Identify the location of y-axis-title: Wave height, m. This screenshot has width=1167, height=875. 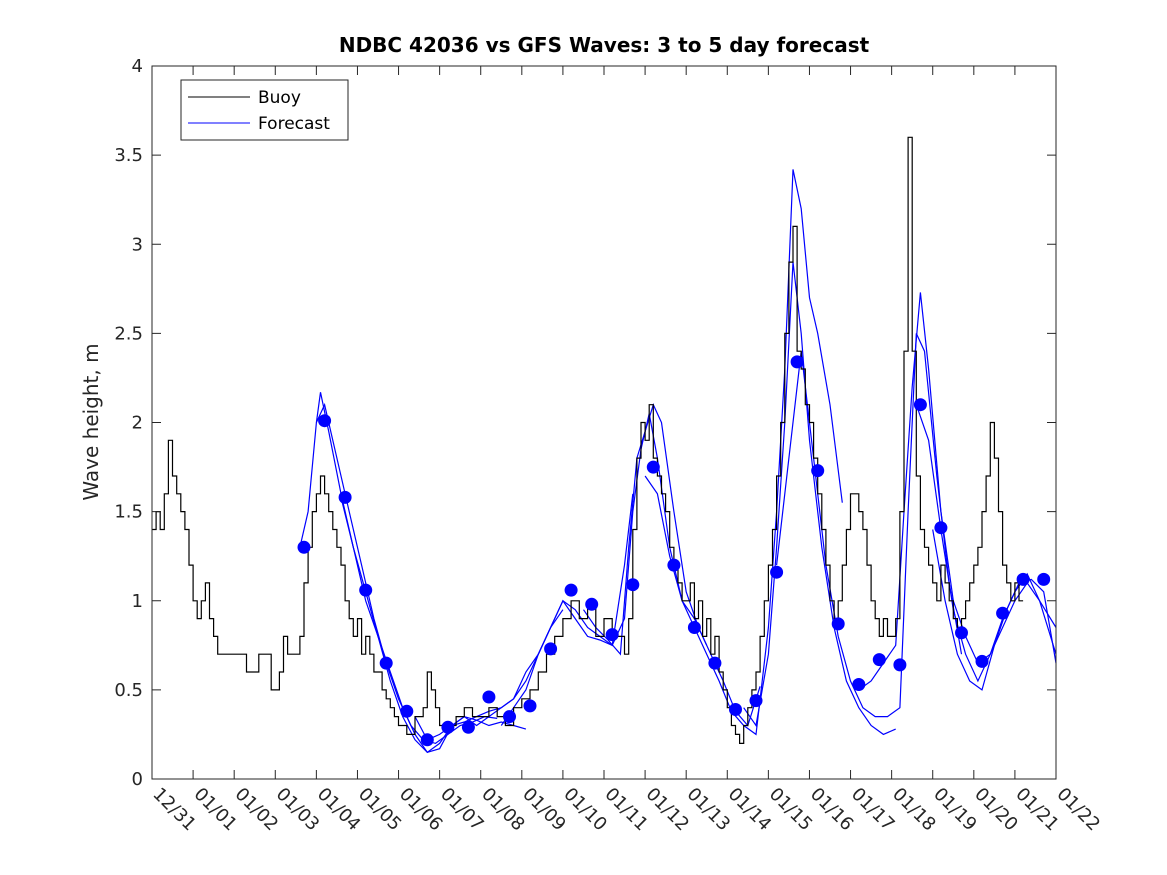
(91, 421).